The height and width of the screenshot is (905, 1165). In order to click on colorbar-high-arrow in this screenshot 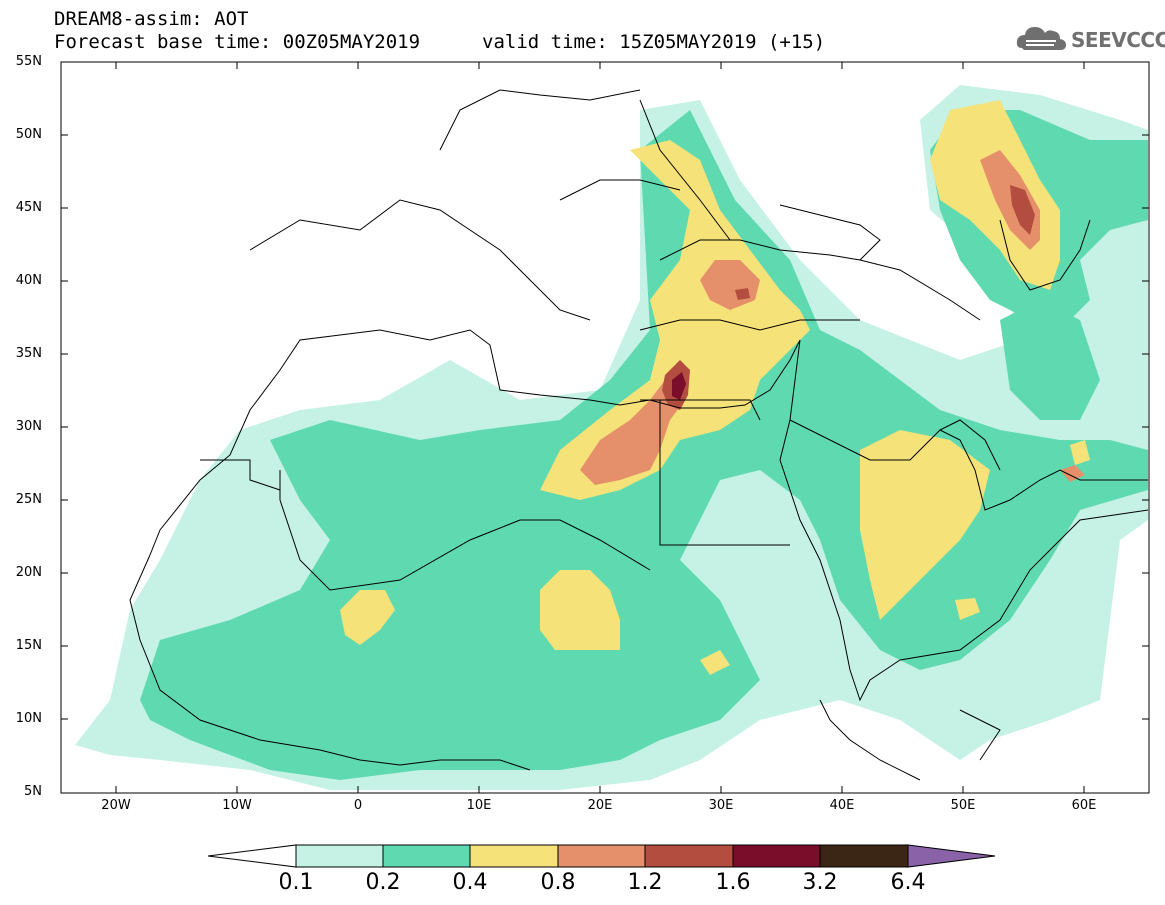, I will do `click(951, 856)`.